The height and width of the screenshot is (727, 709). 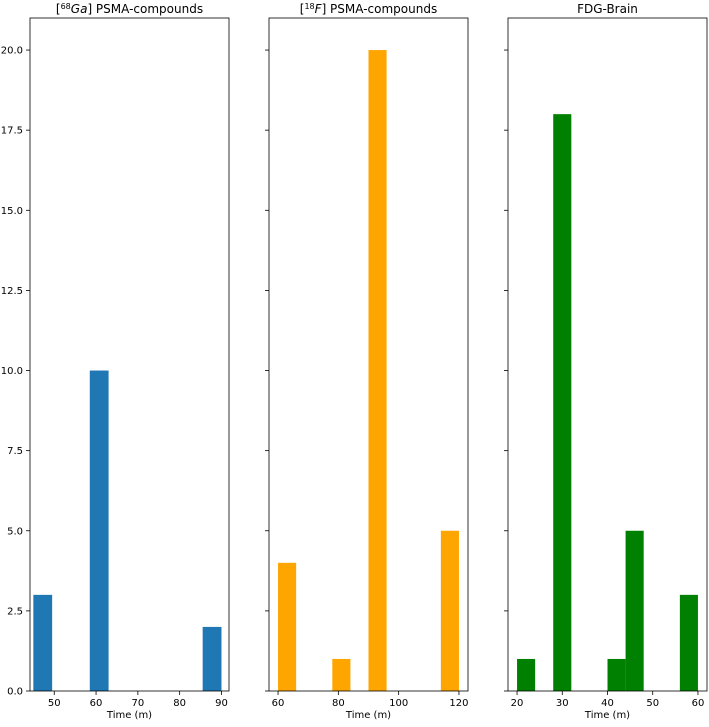 I want to click on y-tick-label: 20.0, so click(x=12, y=51).